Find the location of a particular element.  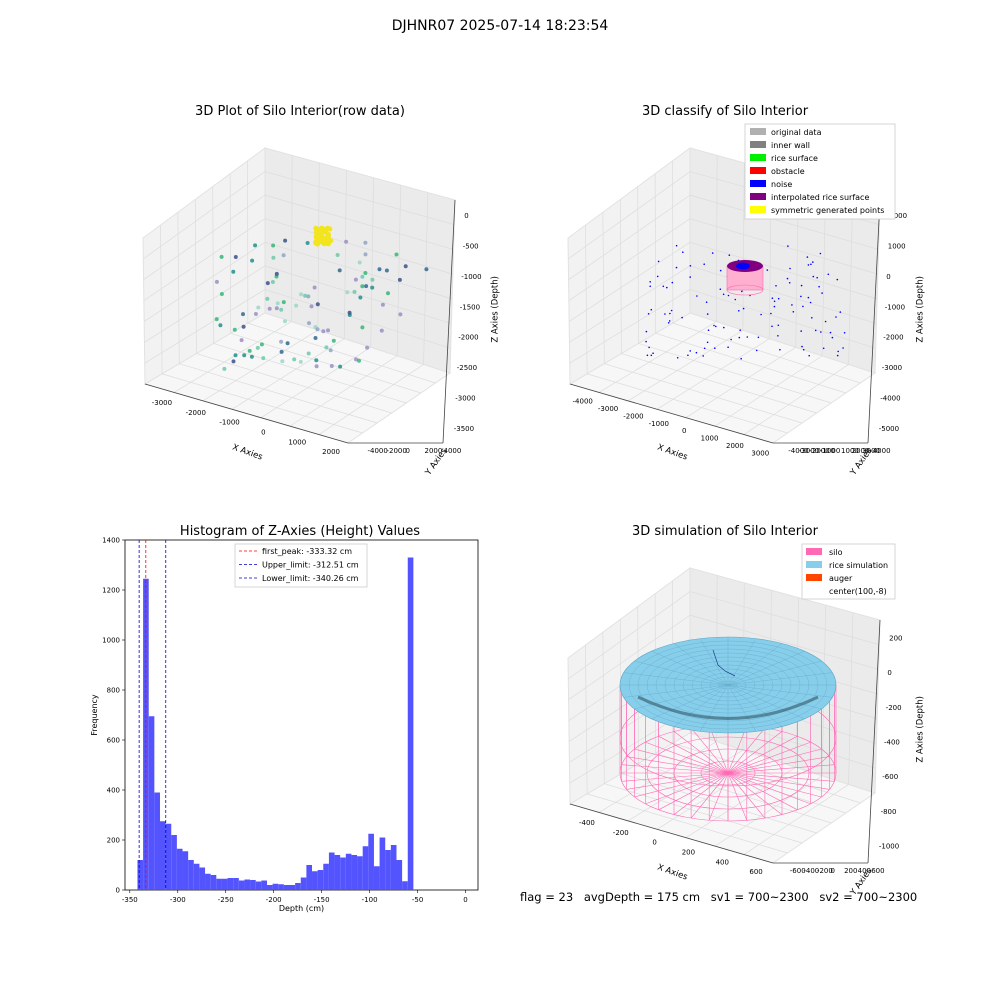

panel1-ztick-label: -500 is located at coordinates (471, 247).